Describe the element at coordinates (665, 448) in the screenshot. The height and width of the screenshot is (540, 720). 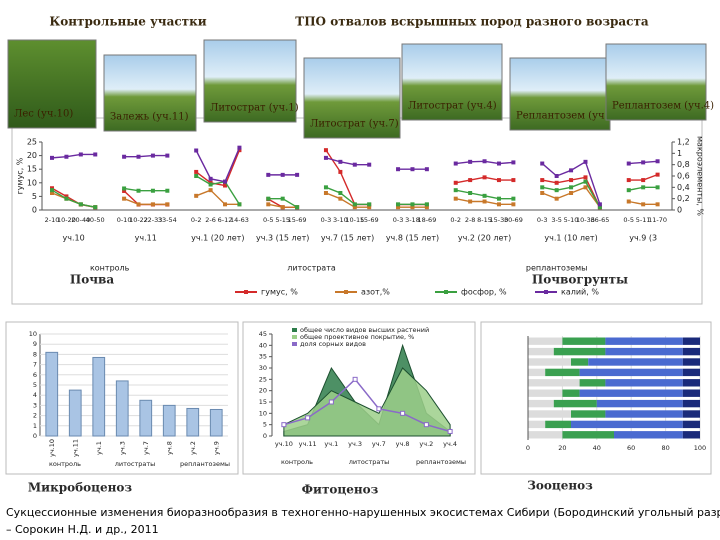
I see `x-tick-label: 80` at that location.